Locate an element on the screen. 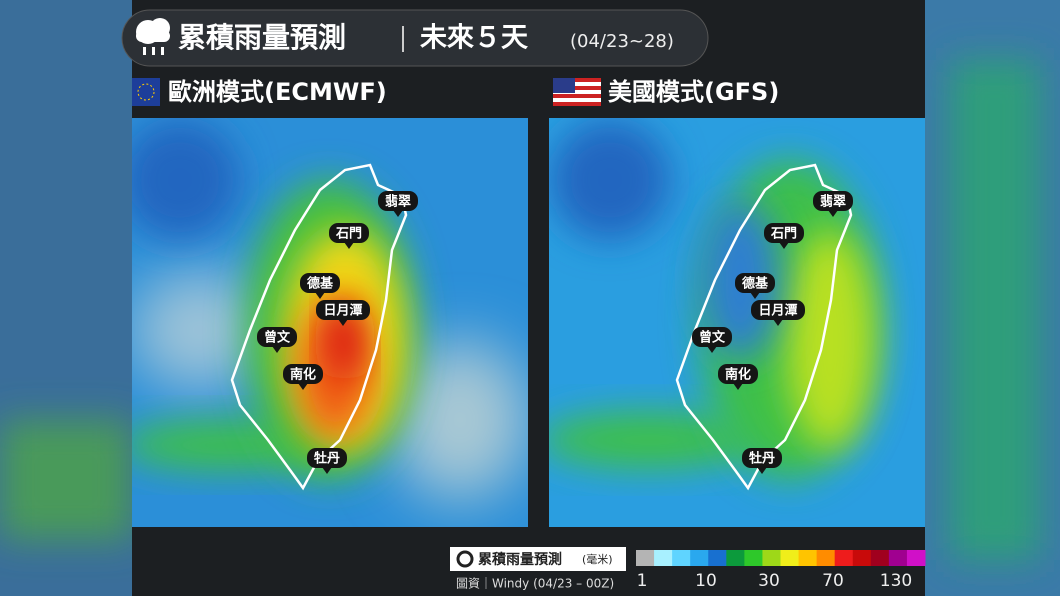 The image size is (1060, 596). us-flag is located at coordinates (577, 92).